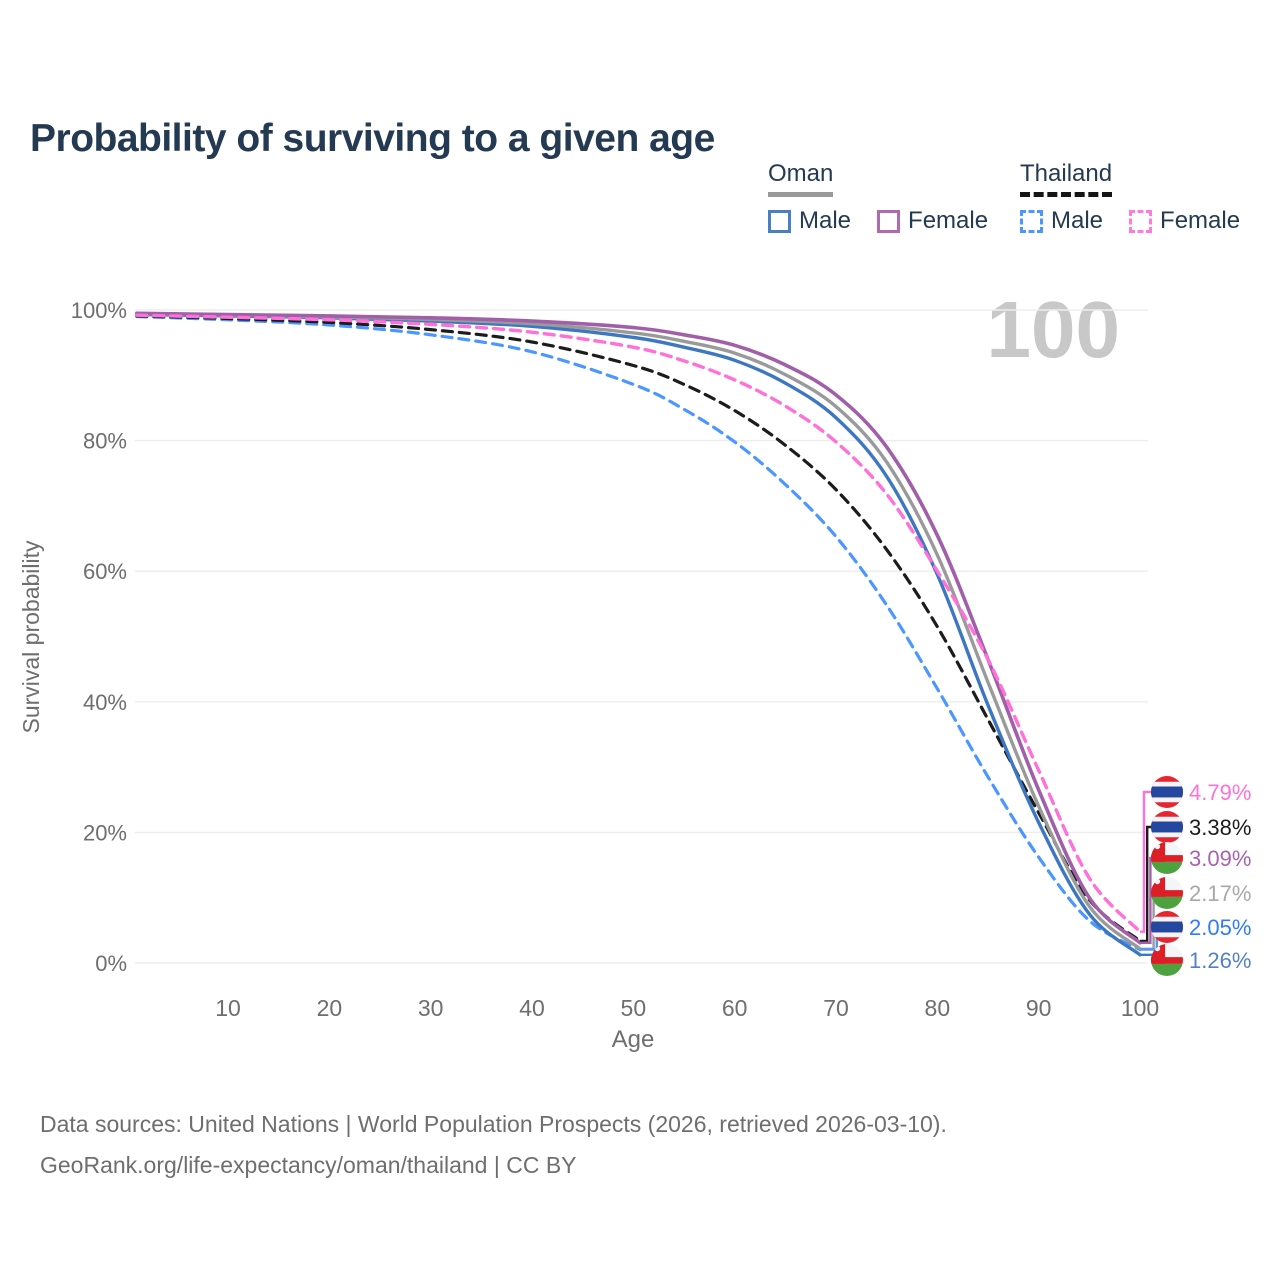  What do you see at coordinates (431, 1008) in the screenshot?
I see `x-tick-label-30: 30` at bounding box center [431, 1008].